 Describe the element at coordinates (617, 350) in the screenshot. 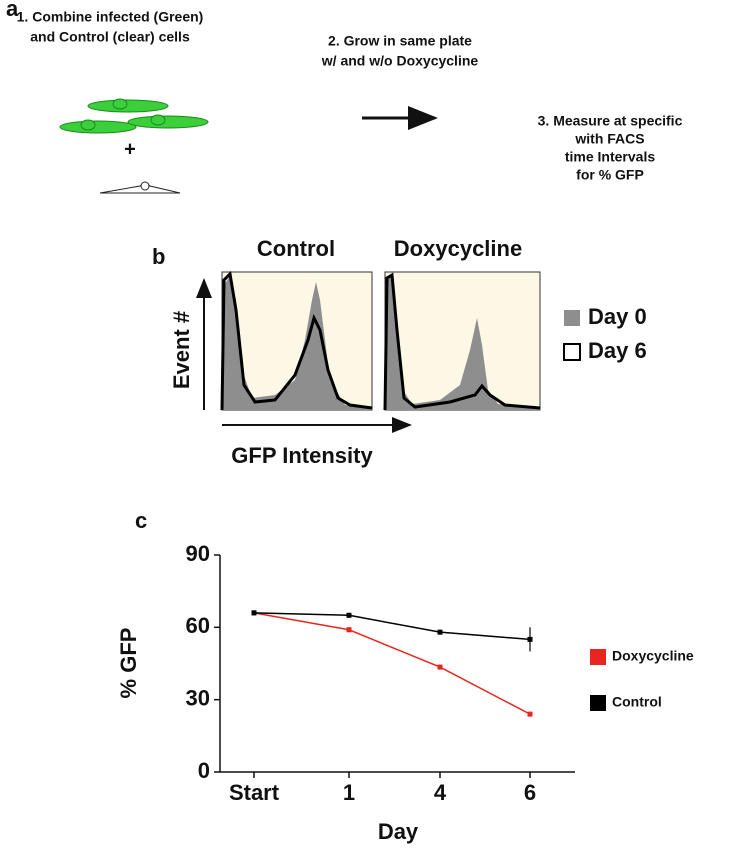

I see `legend-label: Day 6` at that location.